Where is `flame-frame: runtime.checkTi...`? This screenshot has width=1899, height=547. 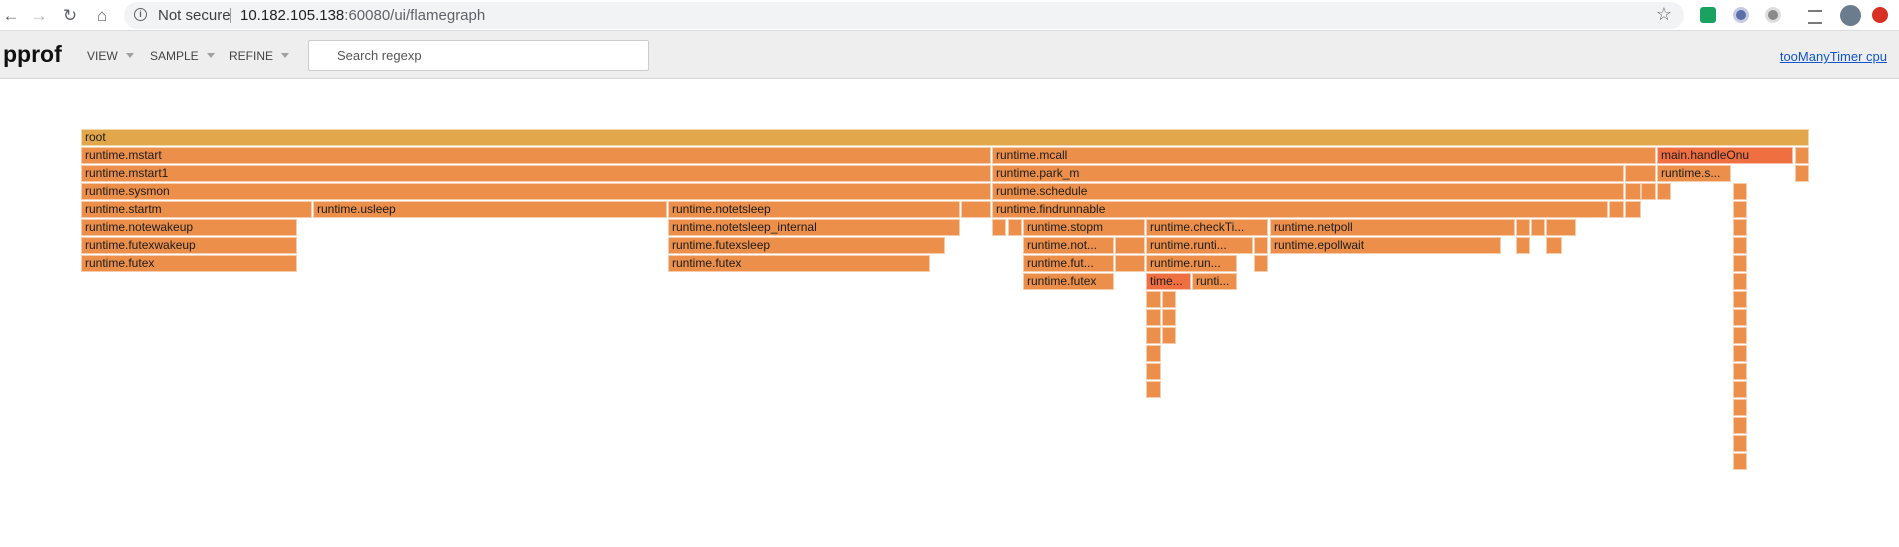
flame-frame: runtime.checkTi... is located at coordinates (1207, 227).